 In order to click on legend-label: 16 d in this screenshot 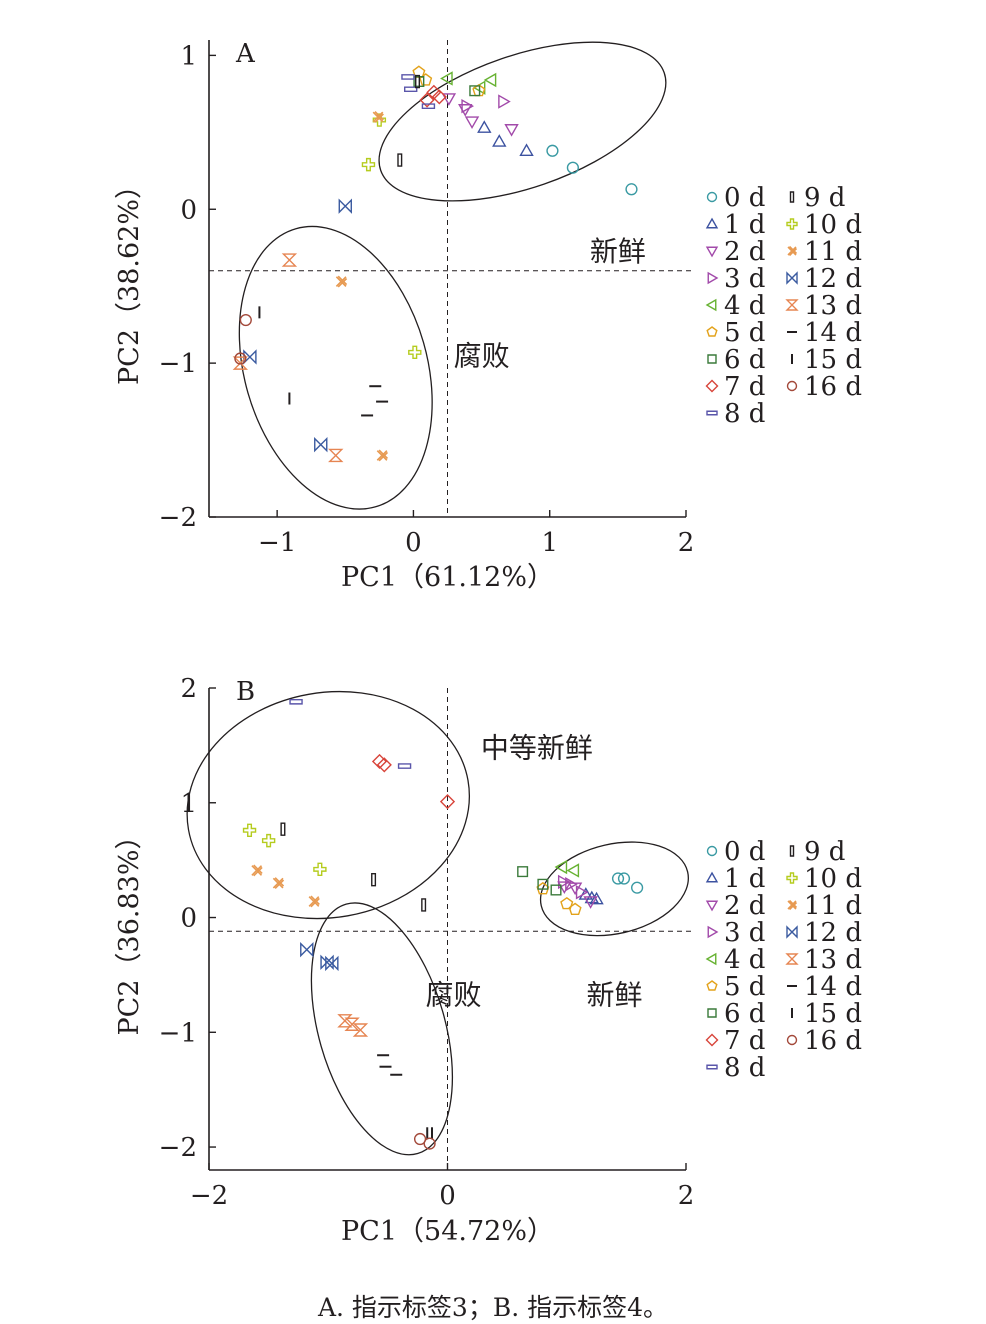, I will do `click(833, 387)`.